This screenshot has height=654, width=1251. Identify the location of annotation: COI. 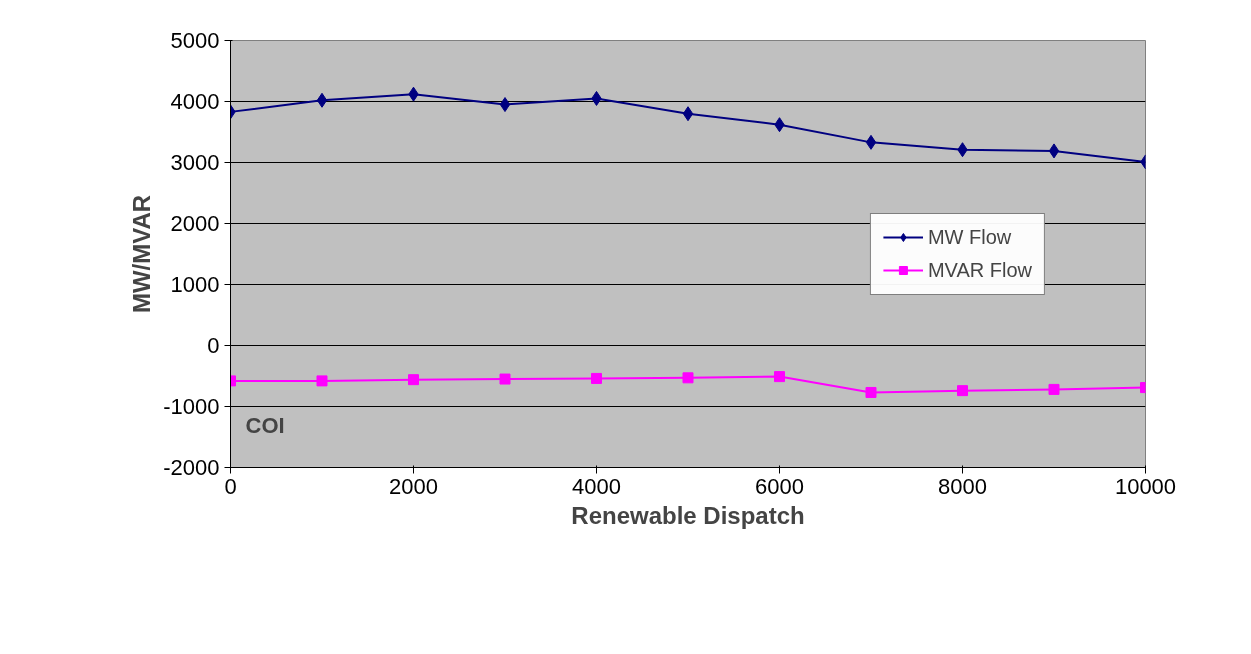
(265, 425).